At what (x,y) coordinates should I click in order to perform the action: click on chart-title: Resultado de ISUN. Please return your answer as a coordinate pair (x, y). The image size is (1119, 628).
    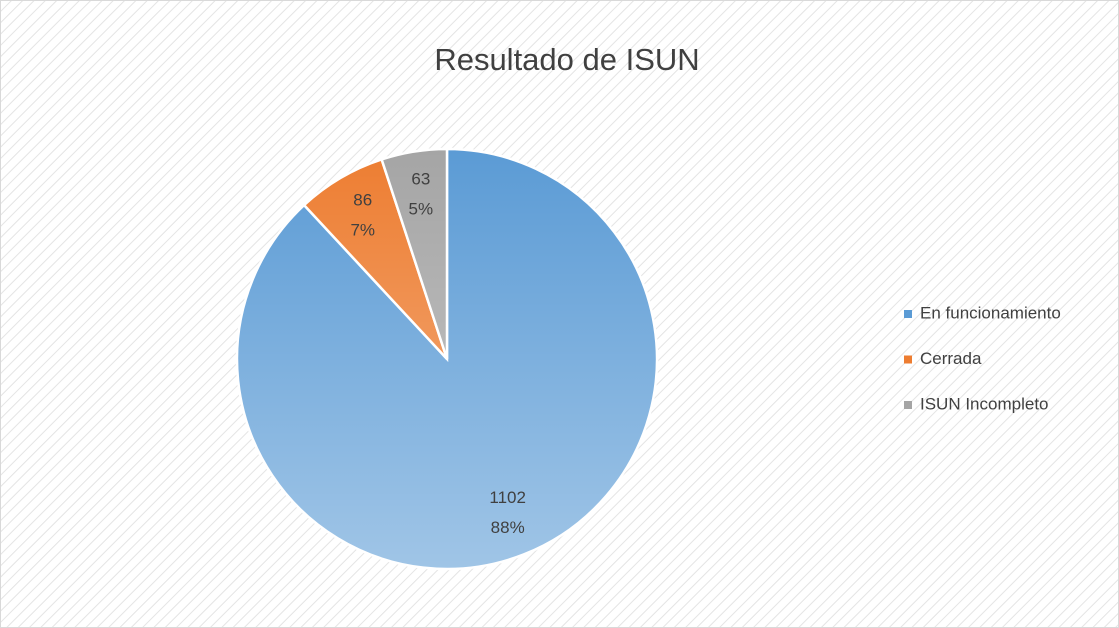
    Looking at the image, I should click on (566, 59).